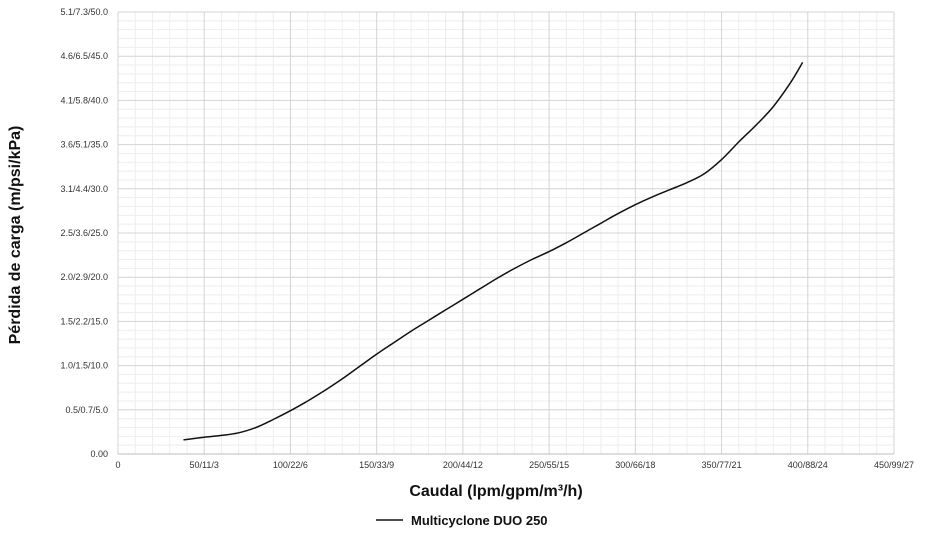 The image size is (929, 537). I want to click on x-tick-label: 400/88/24, so click(808, 465).